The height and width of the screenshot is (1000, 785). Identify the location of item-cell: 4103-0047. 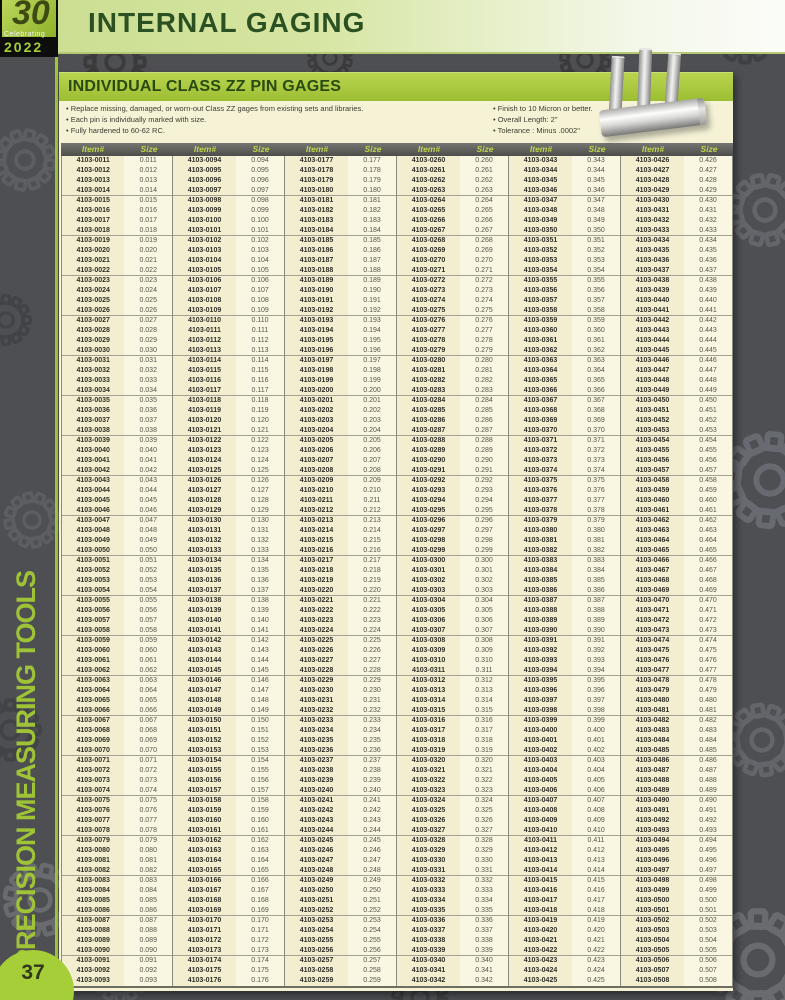
(93, 521).